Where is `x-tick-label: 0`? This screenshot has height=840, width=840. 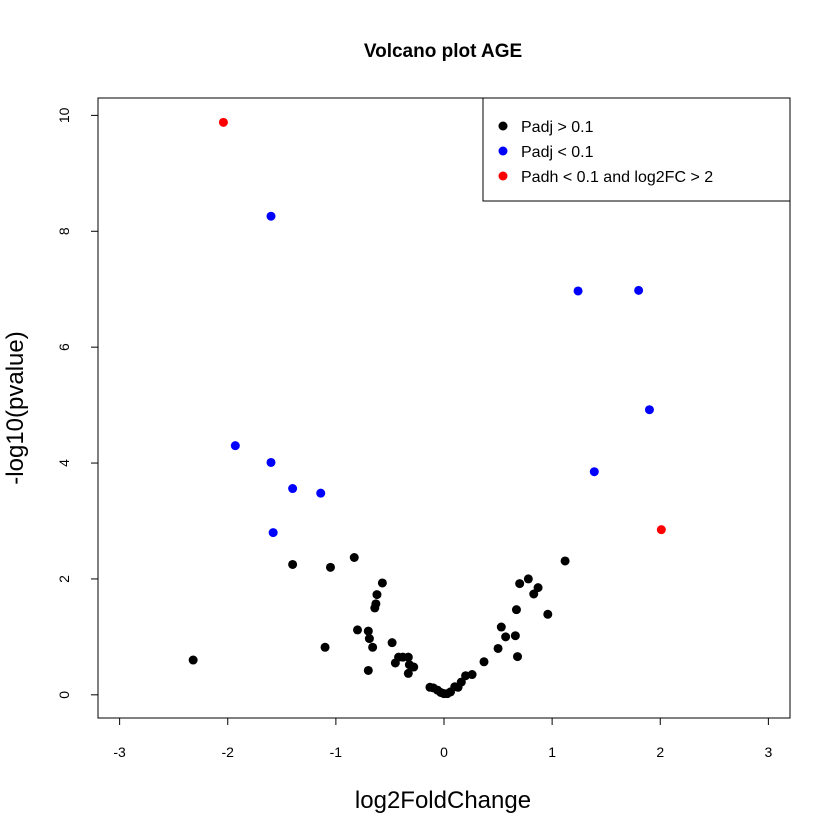 x-tick-label: 0 is located at coordinates (444, 752).